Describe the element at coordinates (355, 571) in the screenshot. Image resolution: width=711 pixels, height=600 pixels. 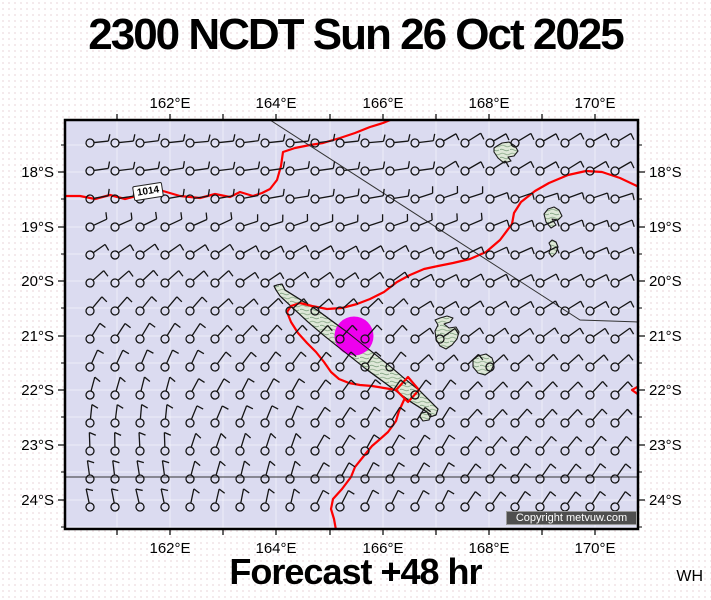
I see `forecast-hour-title: Forecast +48 hr` at that location.